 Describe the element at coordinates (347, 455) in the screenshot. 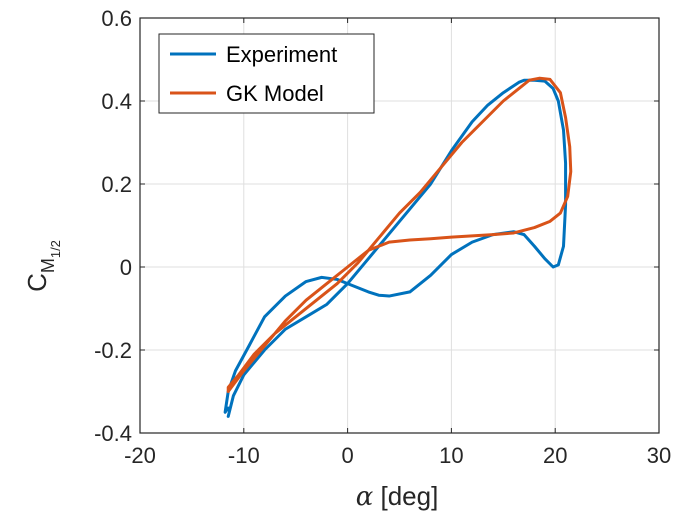

I see `x-tick-label: 0` at that location.